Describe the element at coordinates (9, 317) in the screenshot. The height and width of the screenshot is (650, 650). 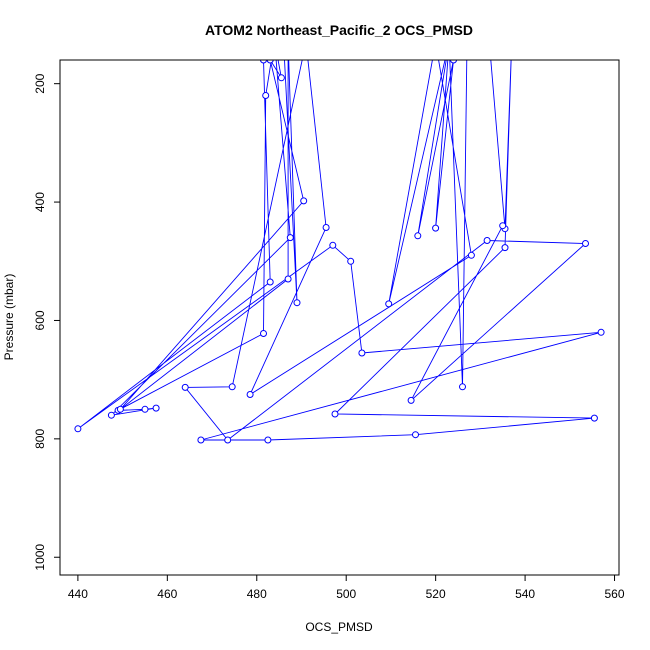
I see `y-axis-label: Pressure (mbar)` at that location.